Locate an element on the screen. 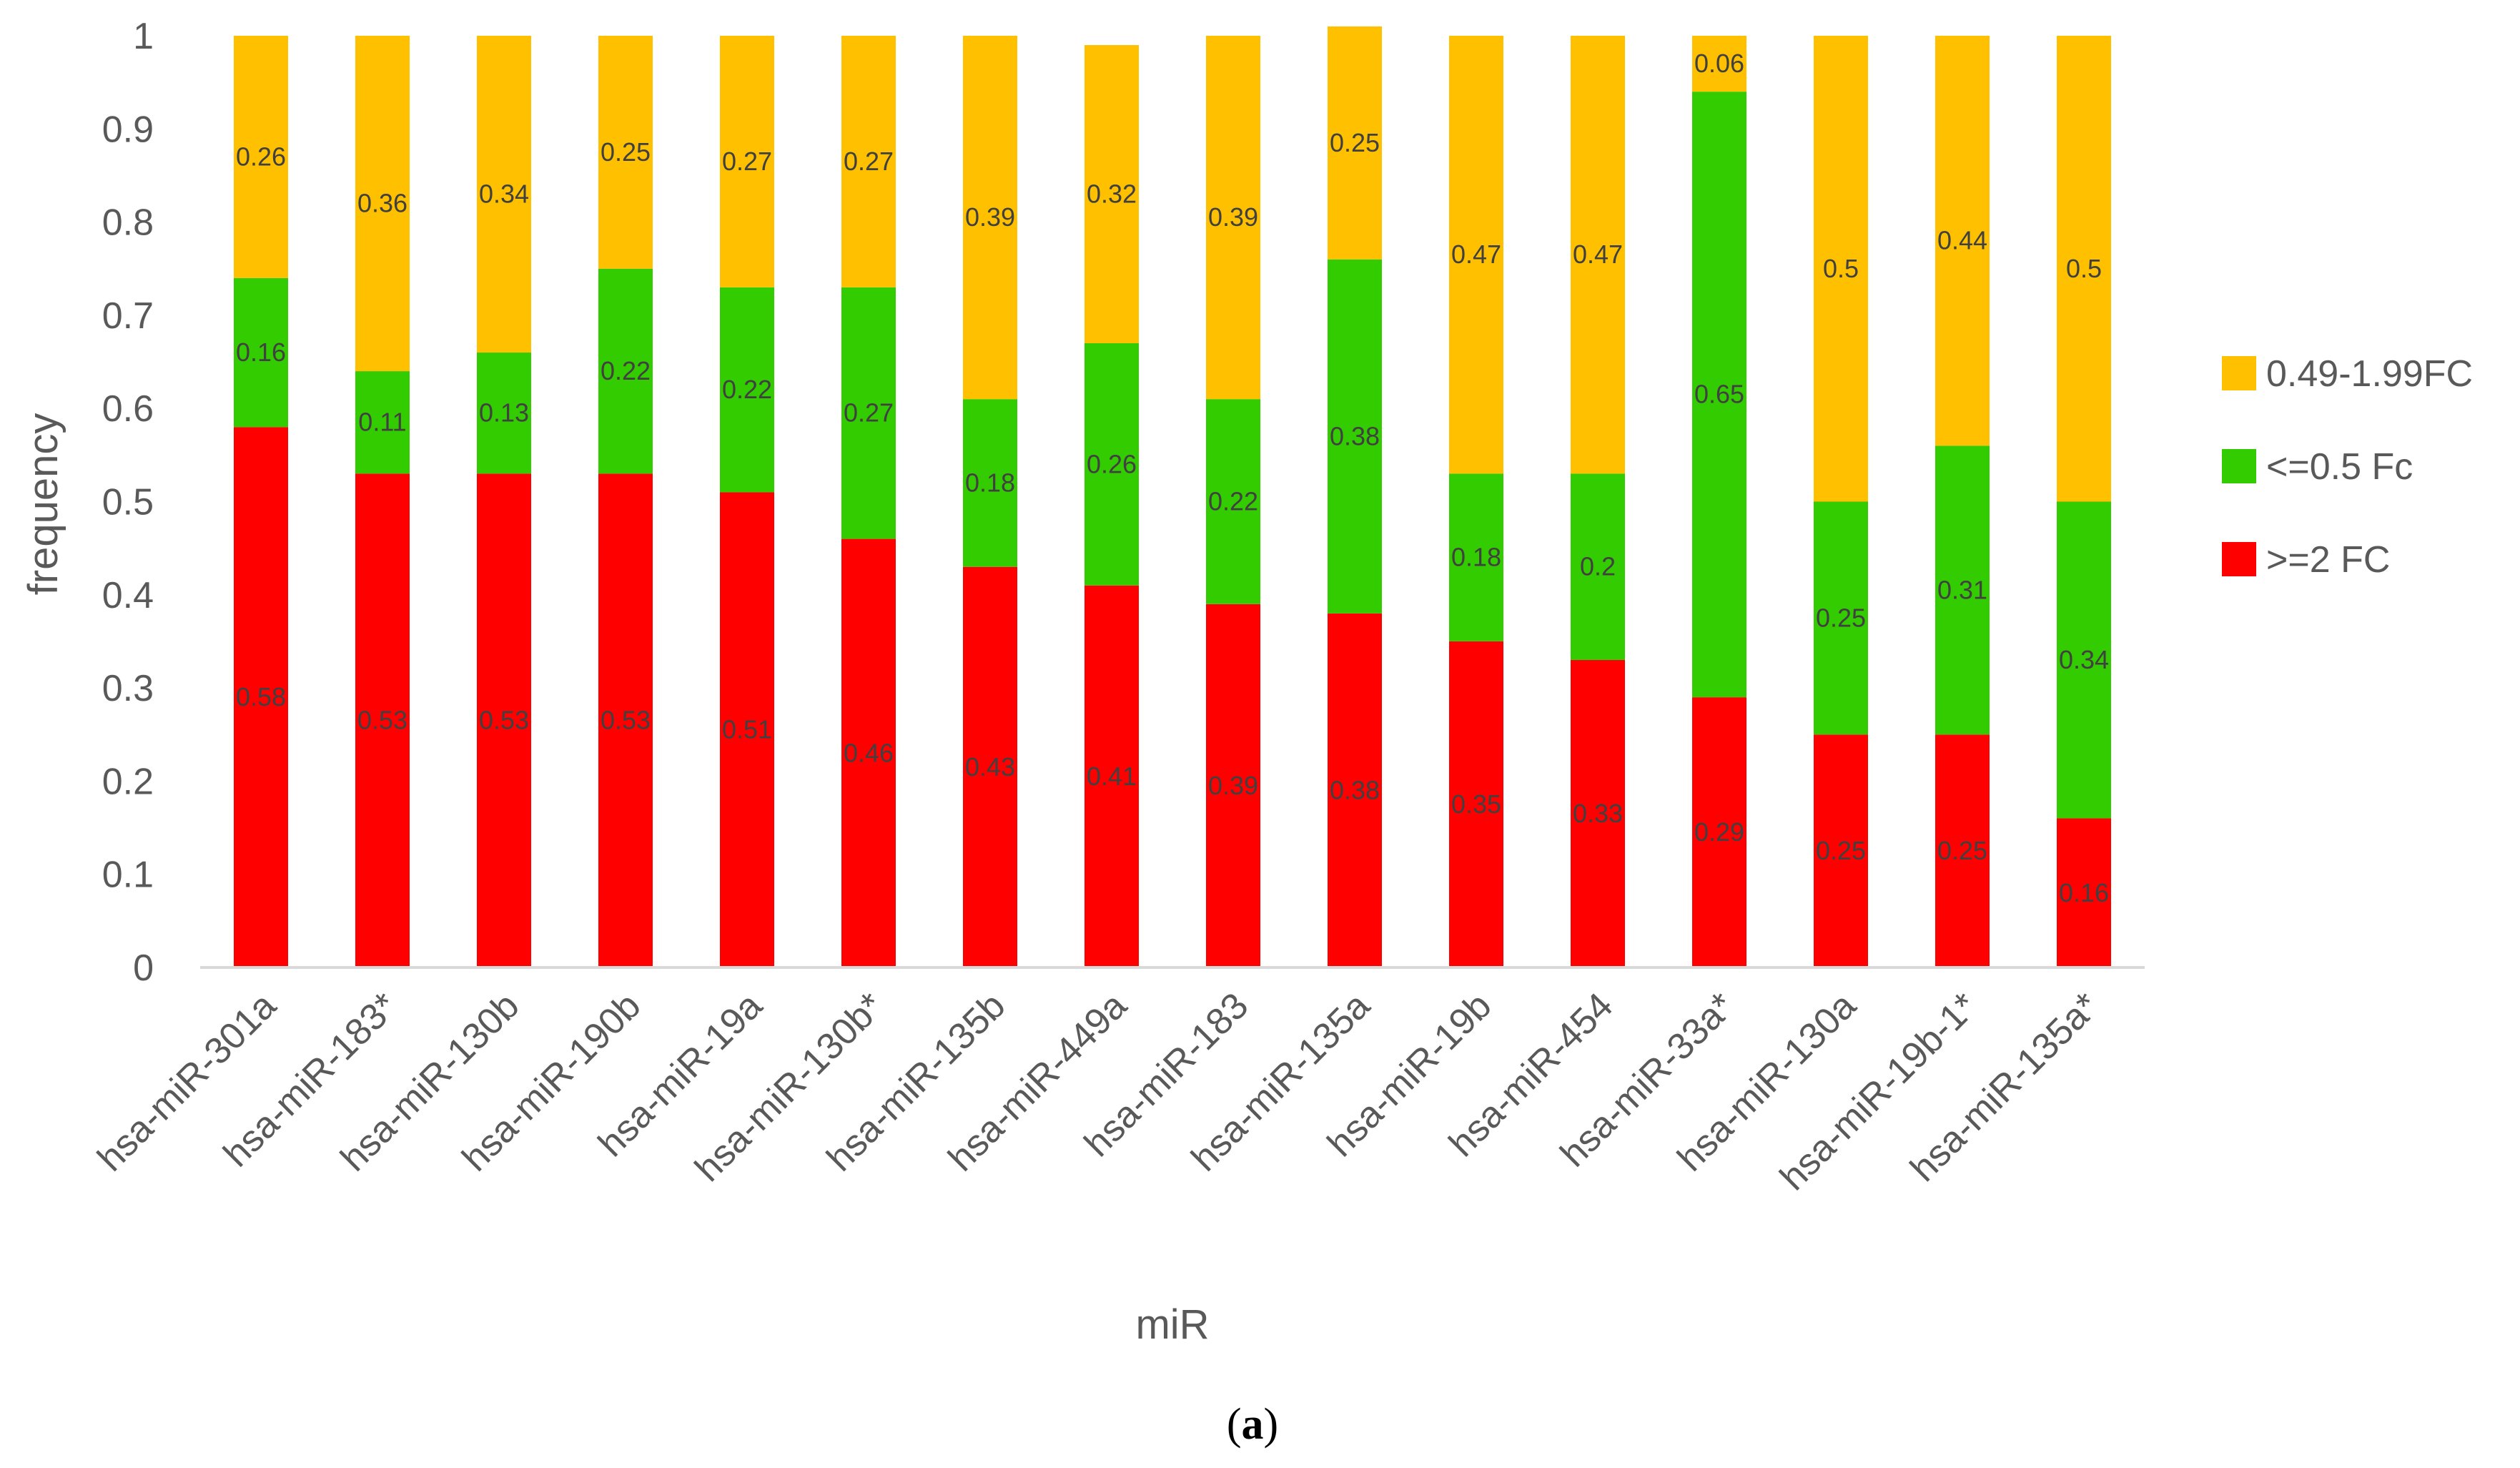 The image size is (2520, 1468). data-label: 0.36 is located at coordinates (382, 203).